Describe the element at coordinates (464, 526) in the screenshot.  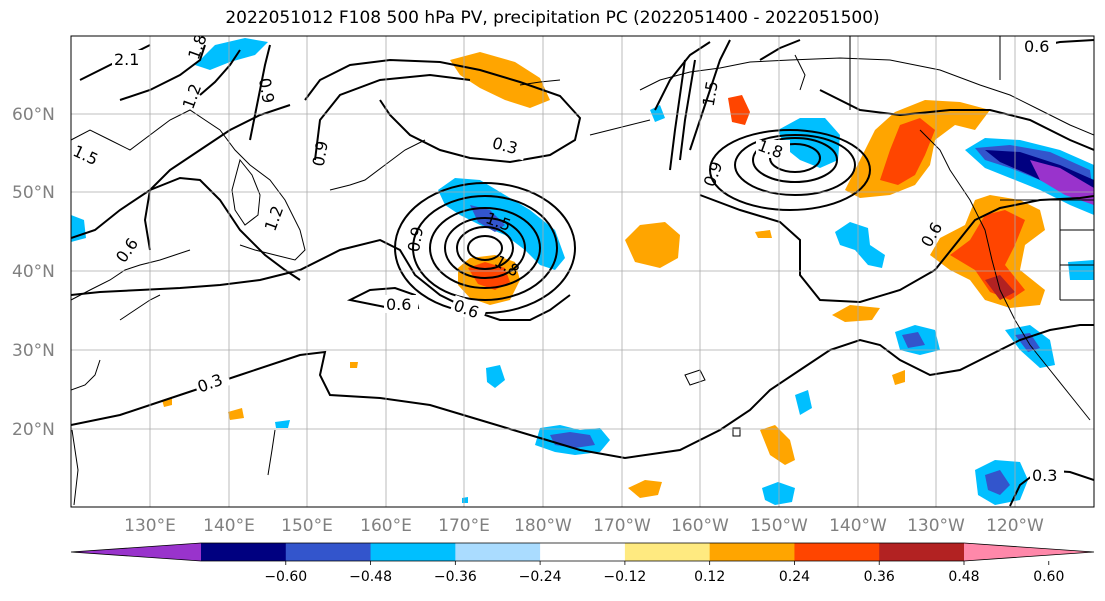
I see `lon-label: 170°E` at that location.